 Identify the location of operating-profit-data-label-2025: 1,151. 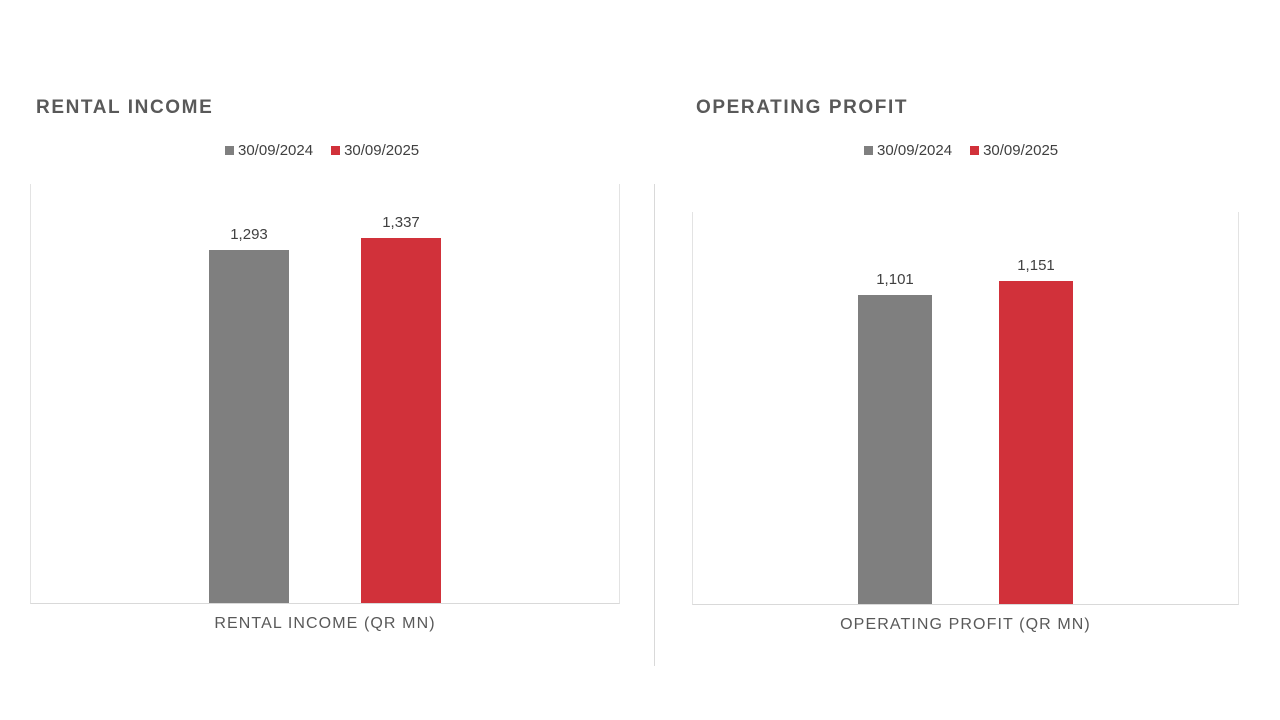
(1036, 265).